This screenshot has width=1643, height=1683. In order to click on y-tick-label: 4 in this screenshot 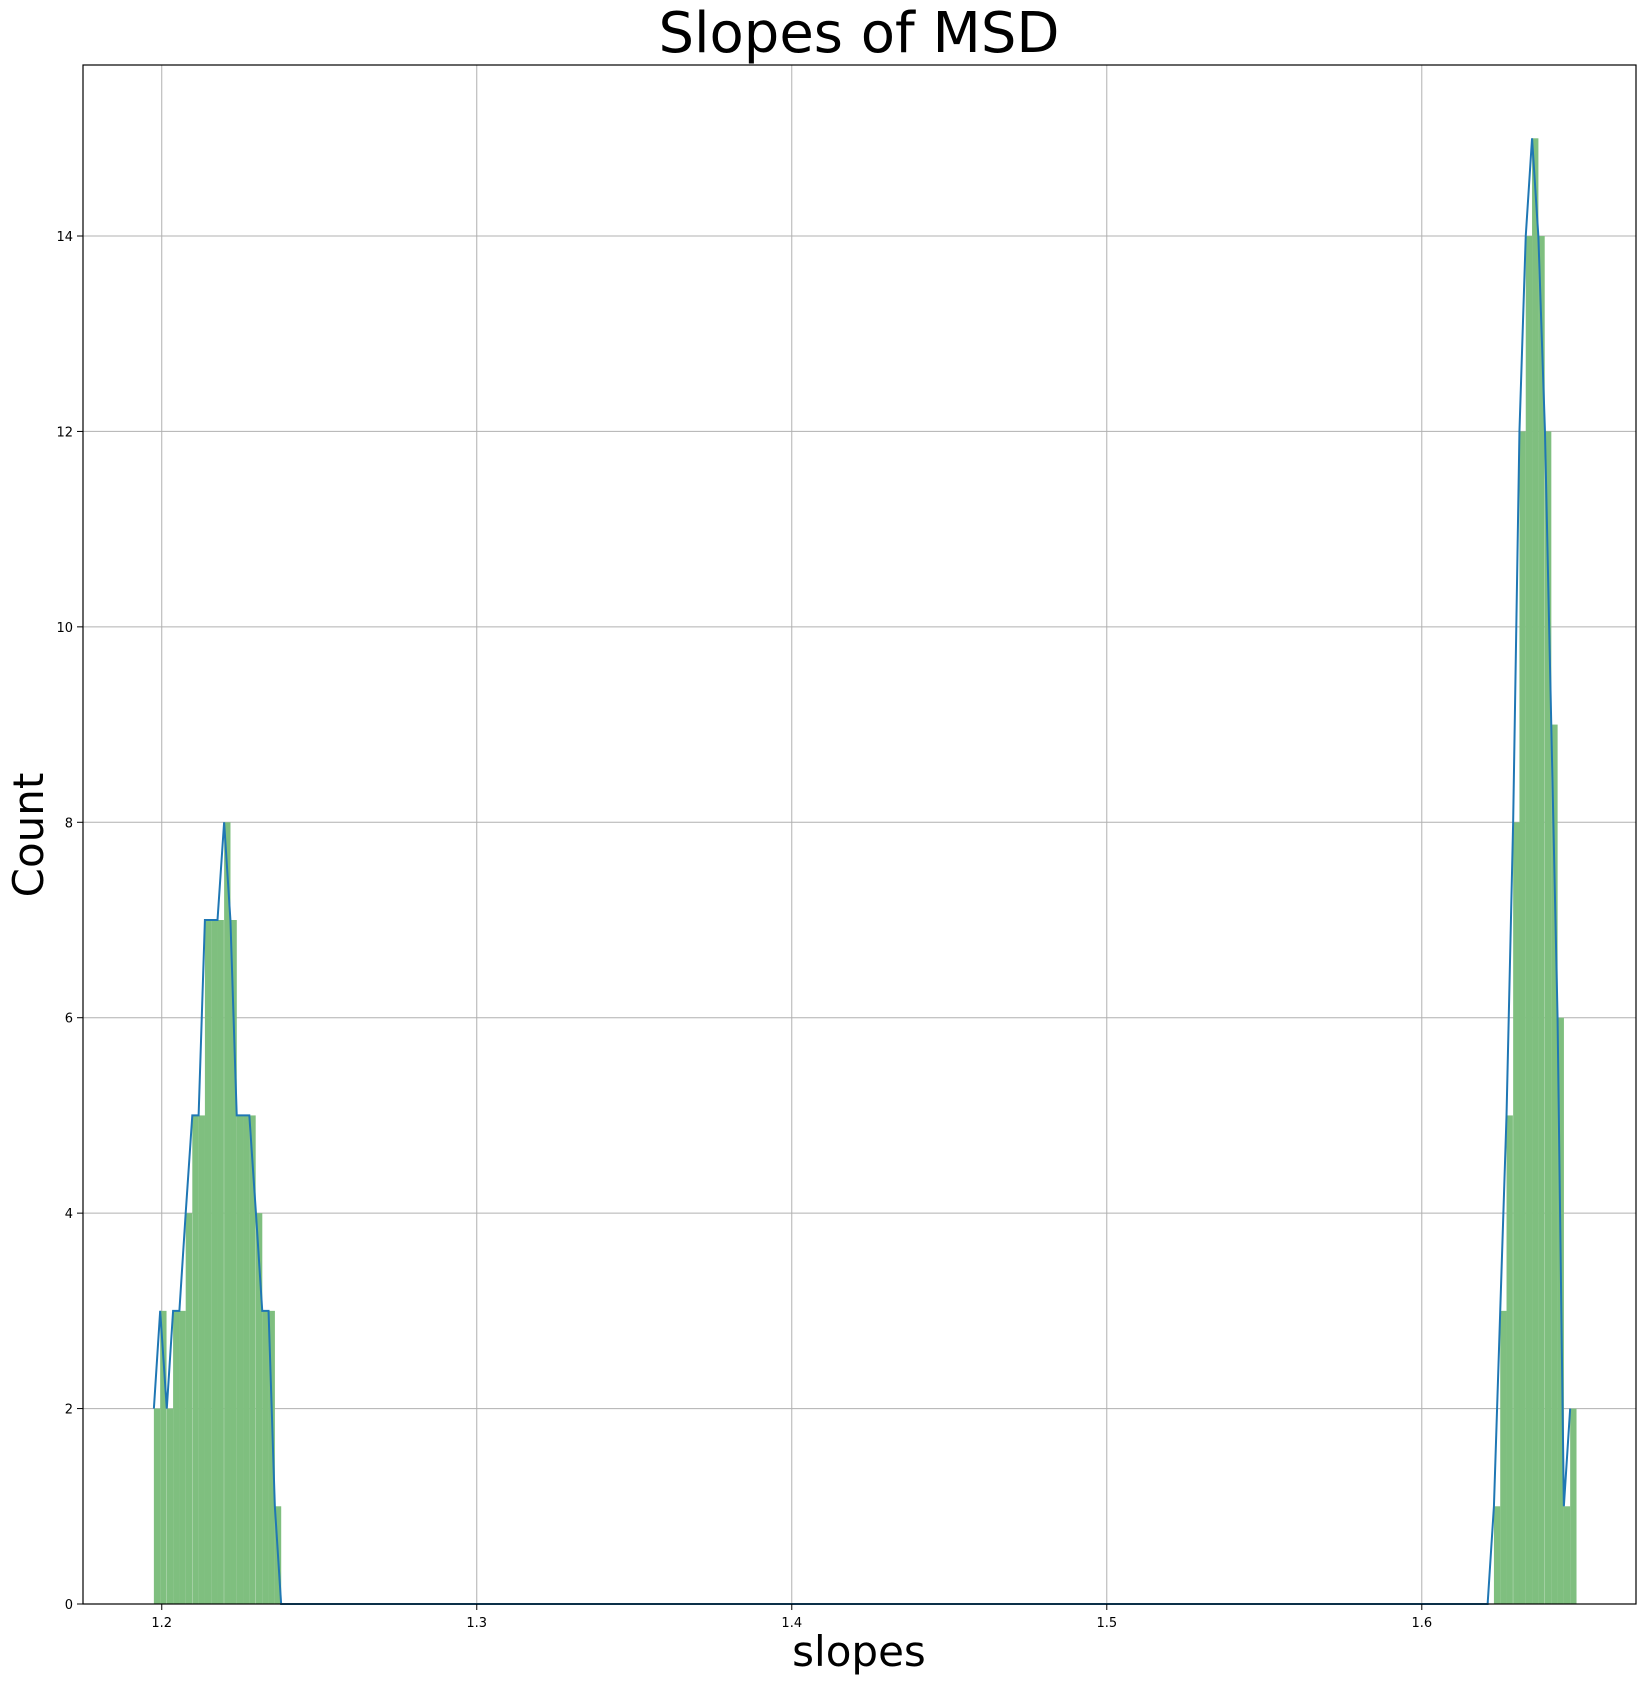, I will do `click(69, 1214)`.